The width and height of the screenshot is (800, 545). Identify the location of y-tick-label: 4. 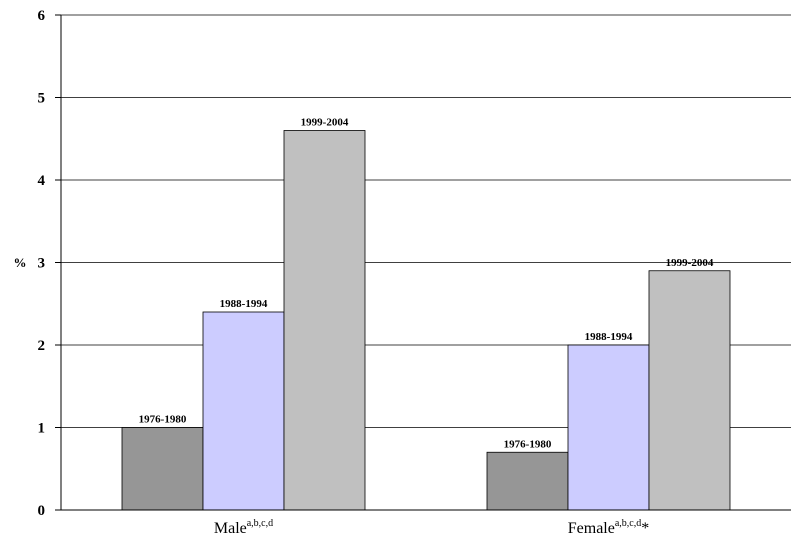
(42, 181).